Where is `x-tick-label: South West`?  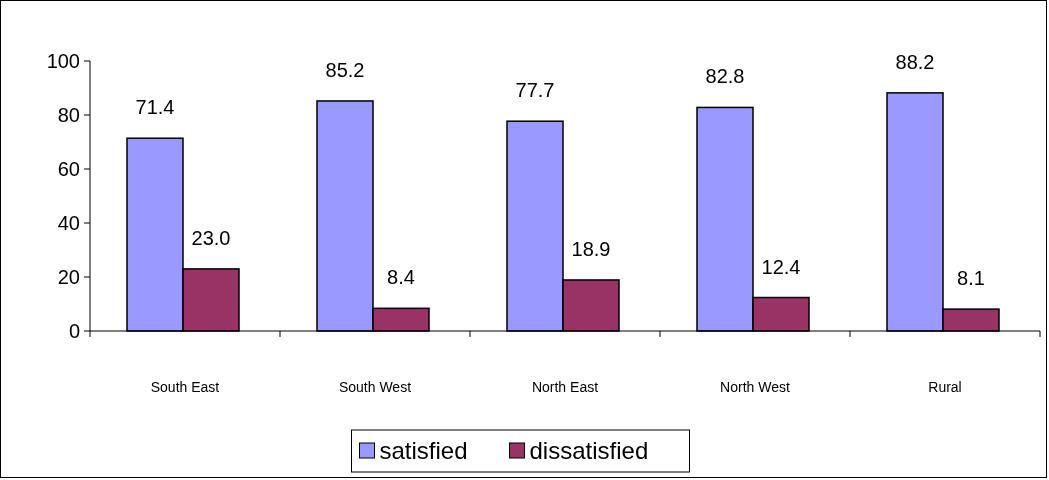
x-tick-label: South West is located at coordinates (375, 387).